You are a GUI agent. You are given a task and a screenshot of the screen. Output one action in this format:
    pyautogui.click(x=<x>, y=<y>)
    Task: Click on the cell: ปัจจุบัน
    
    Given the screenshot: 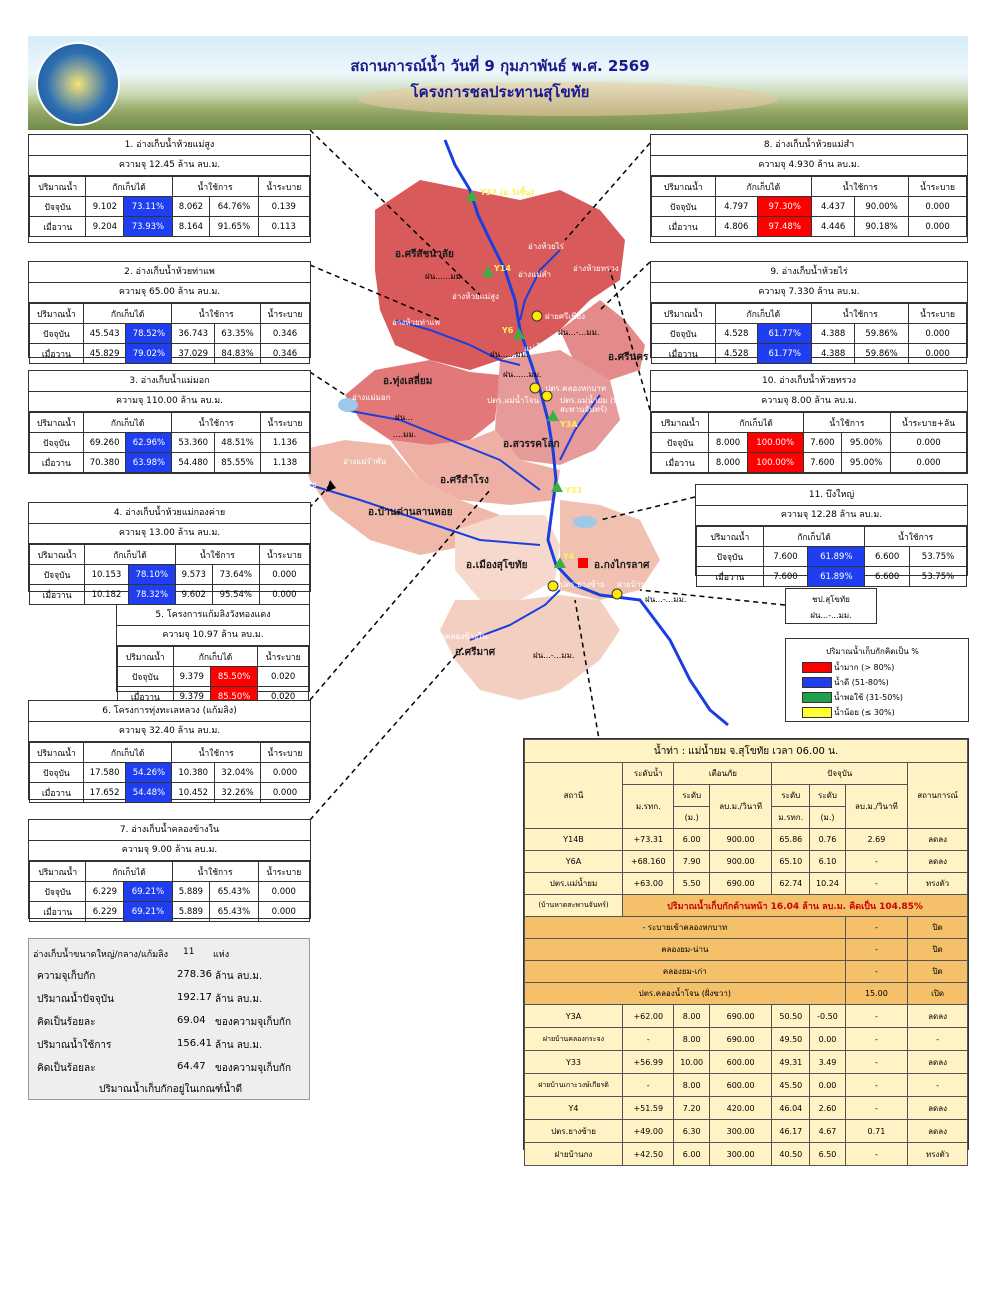 What is the action you would take?
    pyautogui.click(x=57, y=891)
    